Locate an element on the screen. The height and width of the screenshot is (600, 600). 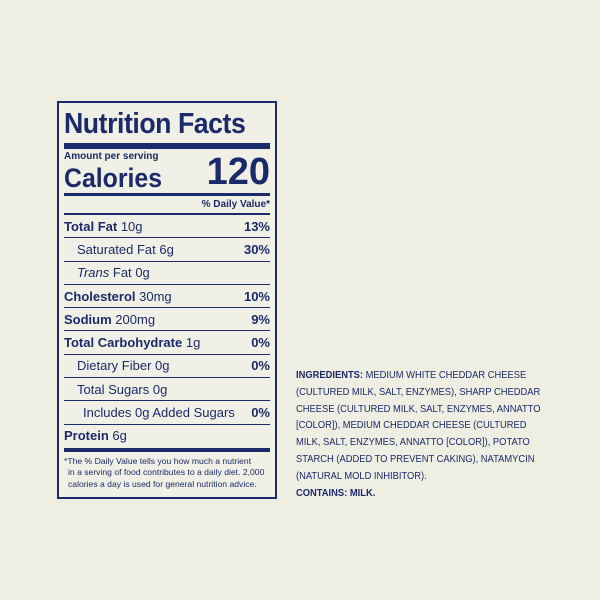
ingredients-heading: INGREDIENTS: is located at coordinates (330, 375).